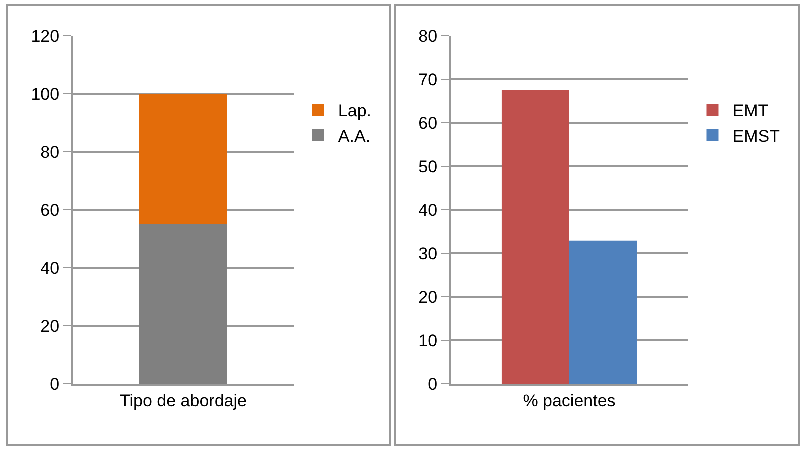 Image resolution: width=805 pixels, height=451 pixels. What do you see at coordinates (428, 340) in the screenshot?
I see `y-tick-label: 10` at bounding box center [428, 340].